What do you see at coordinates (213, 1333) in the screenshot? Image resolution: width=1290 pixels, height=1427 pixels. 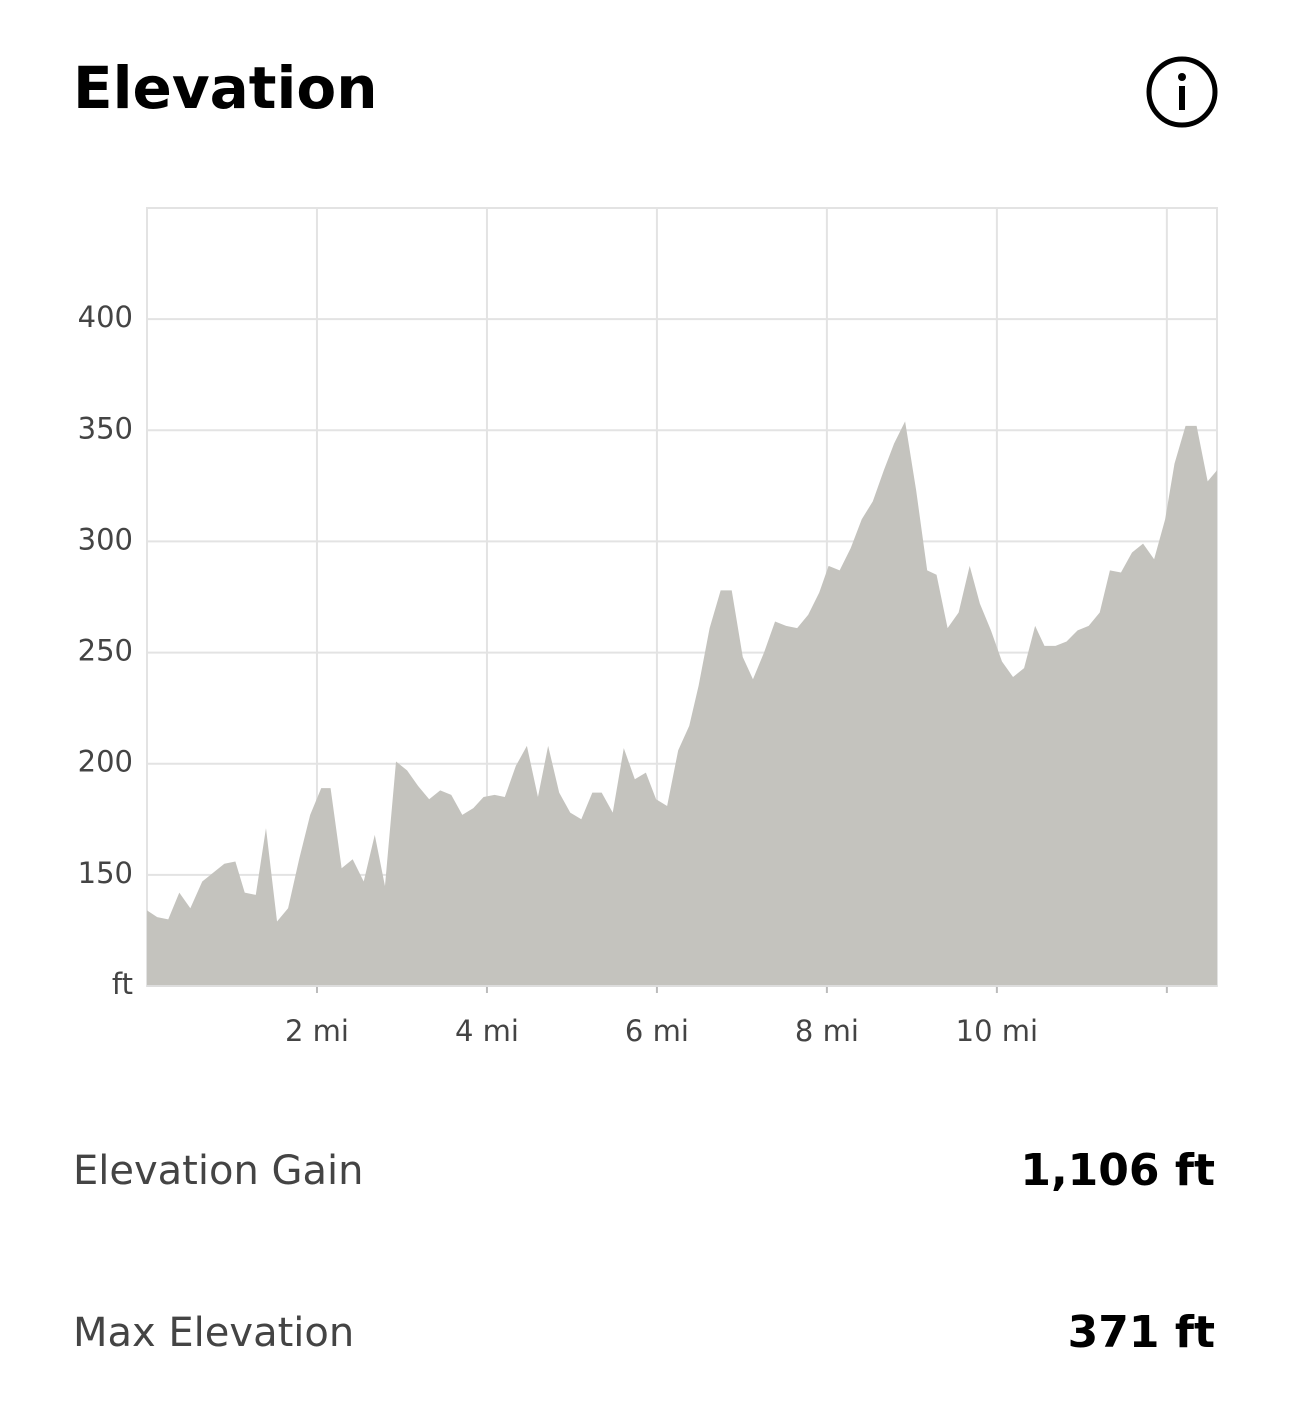 I see `stat-label: Max Elevation` at bounding box center [213, 1333].